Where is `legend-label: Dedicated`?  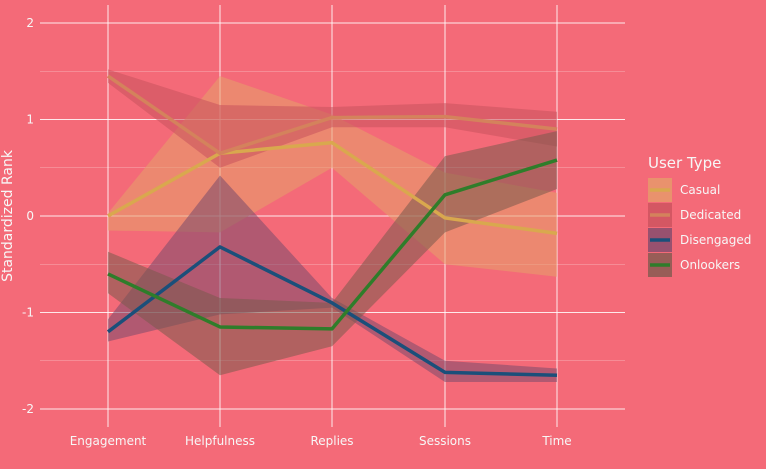 legend-label: Dedicated is located at coordinates (710, 215).